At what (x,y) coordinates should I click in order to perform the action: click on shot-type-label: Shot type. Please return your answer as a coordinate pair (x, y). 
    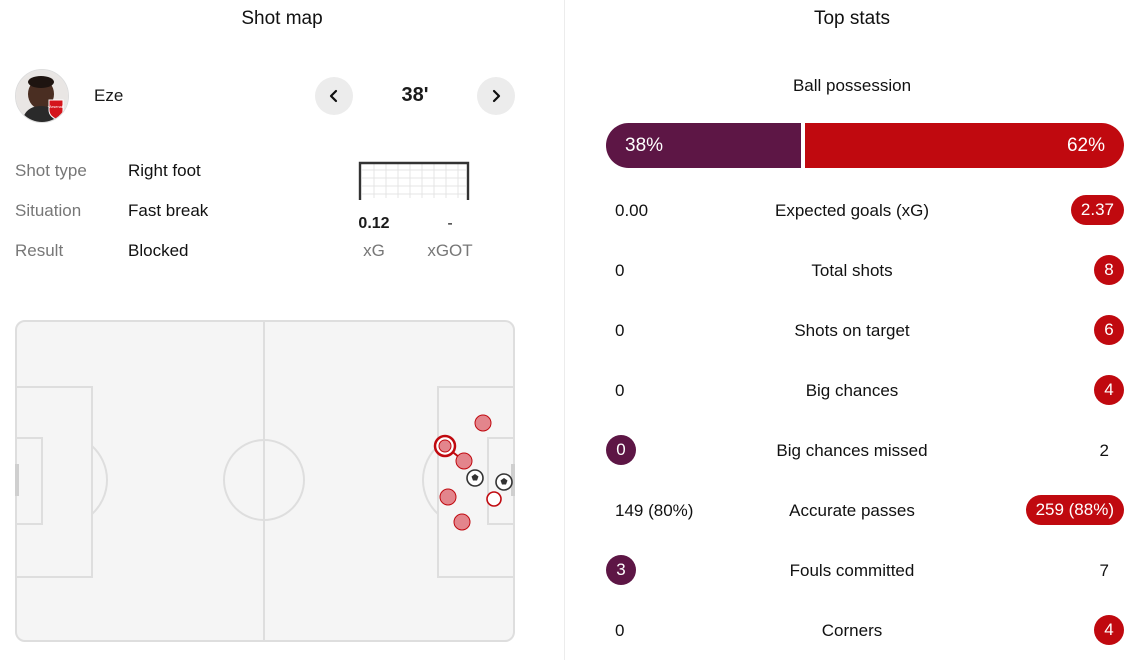
    Looking at the image, I should click on (51, 170).